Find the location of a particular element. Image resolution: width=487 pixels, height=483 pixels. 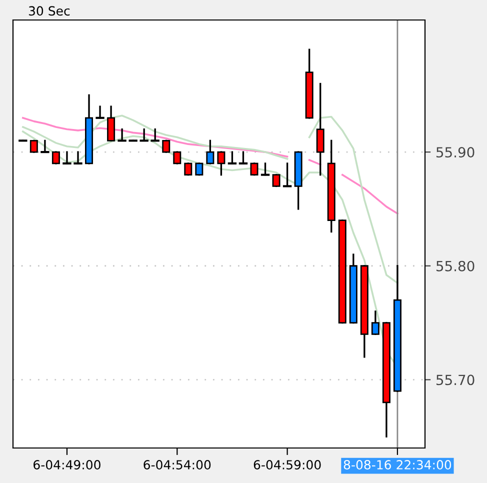

y-tick-label: 55.80 is located at coordinates (455, 266).